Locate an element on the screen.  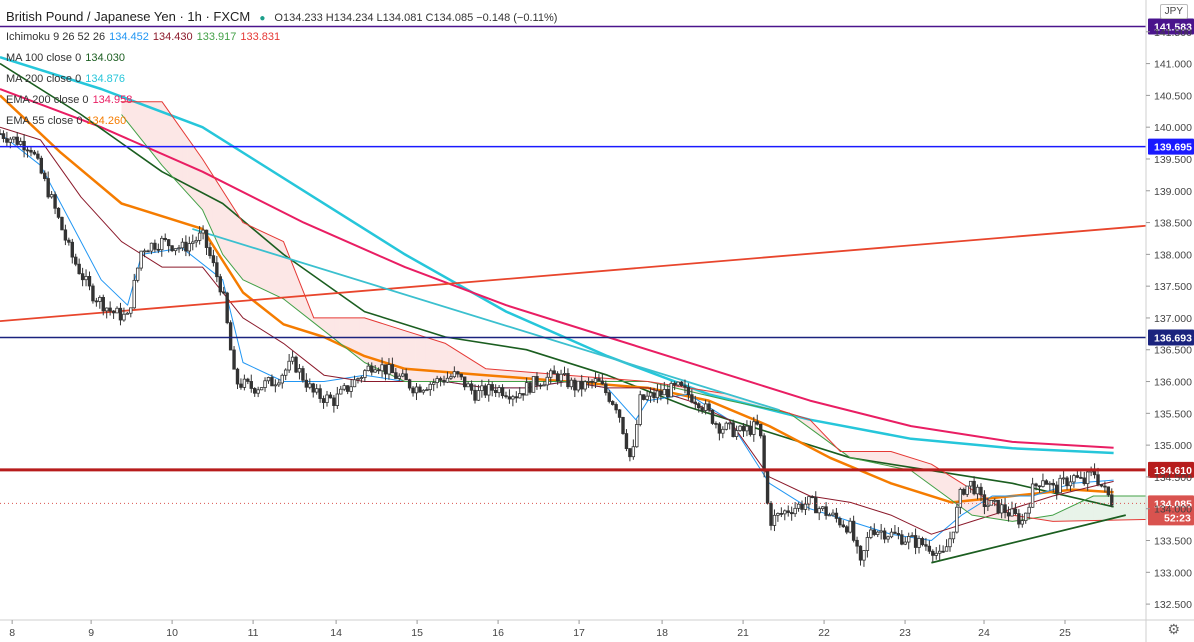
indicator-row: EMA 200 close 0 134.958 is located at coordinates (281, 100).